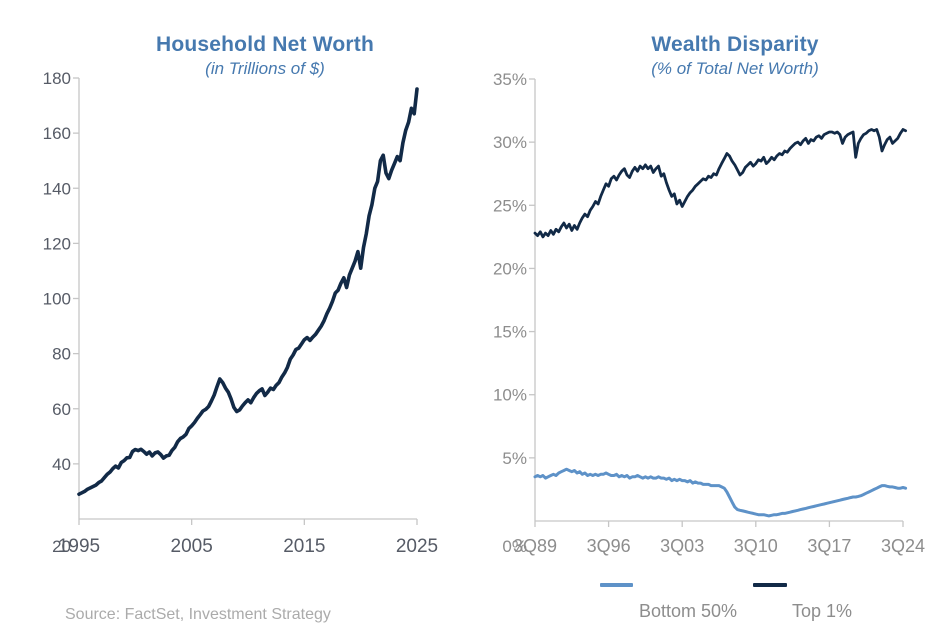 This screenshot has height=632, width=943. I want to click on svg-text: 3Q24, so click(903, 546).